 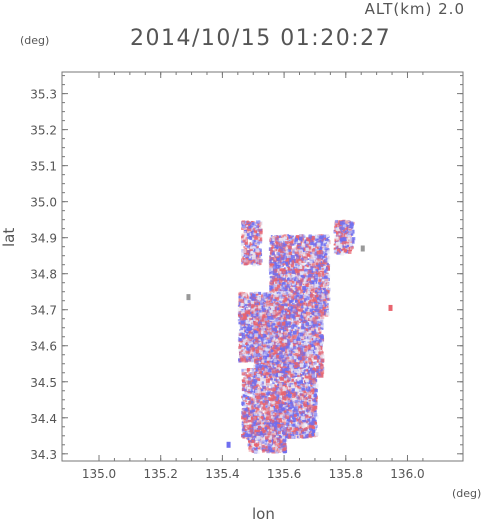 What do you see at coordinates (263, 514) in the screenshot?
I see `x-axis-label: lon` at bounding box center [263, 514].